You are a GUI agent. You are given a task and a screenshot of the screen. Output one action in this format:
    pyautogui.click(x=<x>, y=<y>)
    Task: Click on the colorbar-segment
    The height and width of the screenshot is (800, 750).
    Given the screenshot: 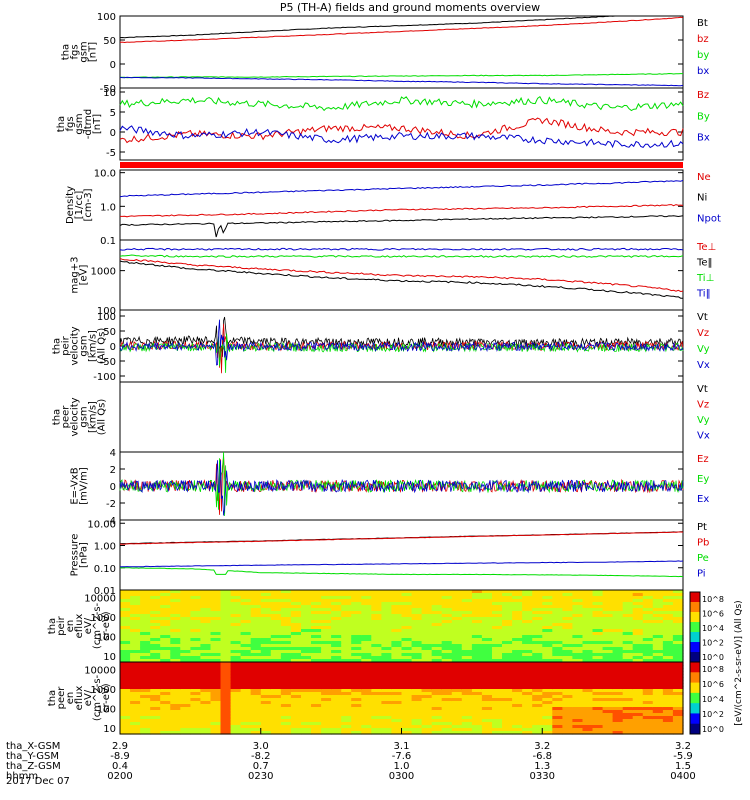 What is the action you would take?
    pyautogui.click(x=695, y=678)
    